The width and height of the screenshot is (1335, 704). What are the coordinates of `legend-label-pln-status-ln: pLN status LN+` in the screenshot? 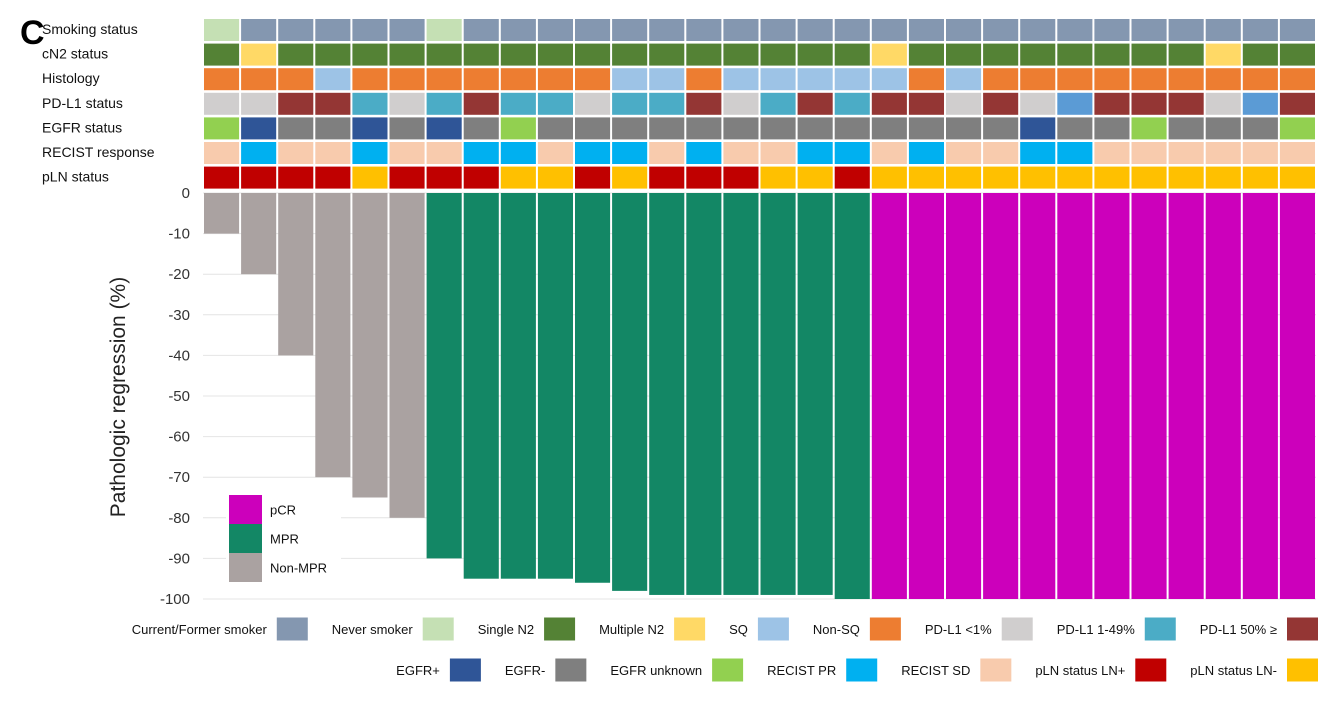 It's located at (1080, 670).